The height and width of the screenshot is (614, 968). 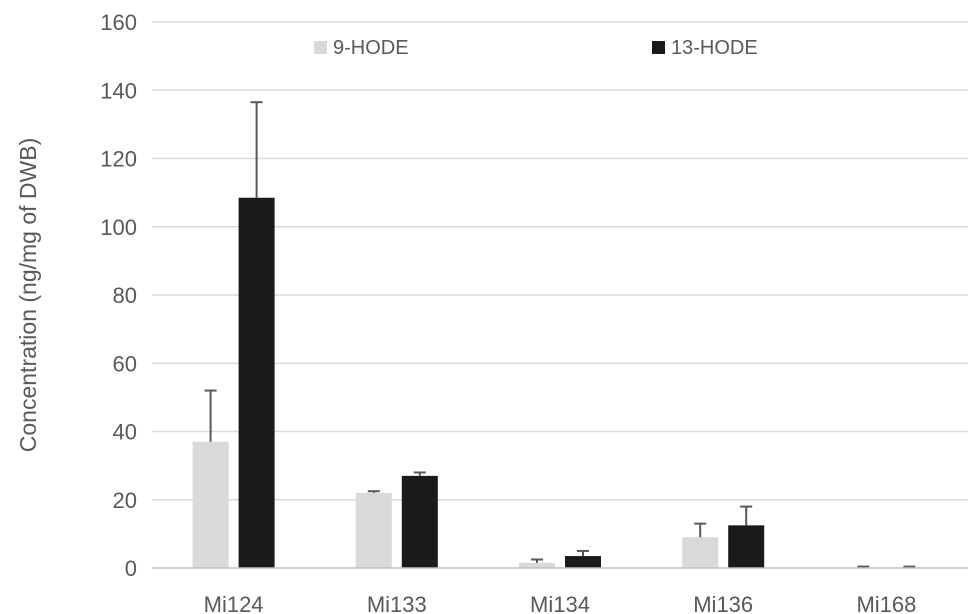 I want to click on y-axis-label: Concentration (ng/mg of DWB), so click(x=28, y=295).